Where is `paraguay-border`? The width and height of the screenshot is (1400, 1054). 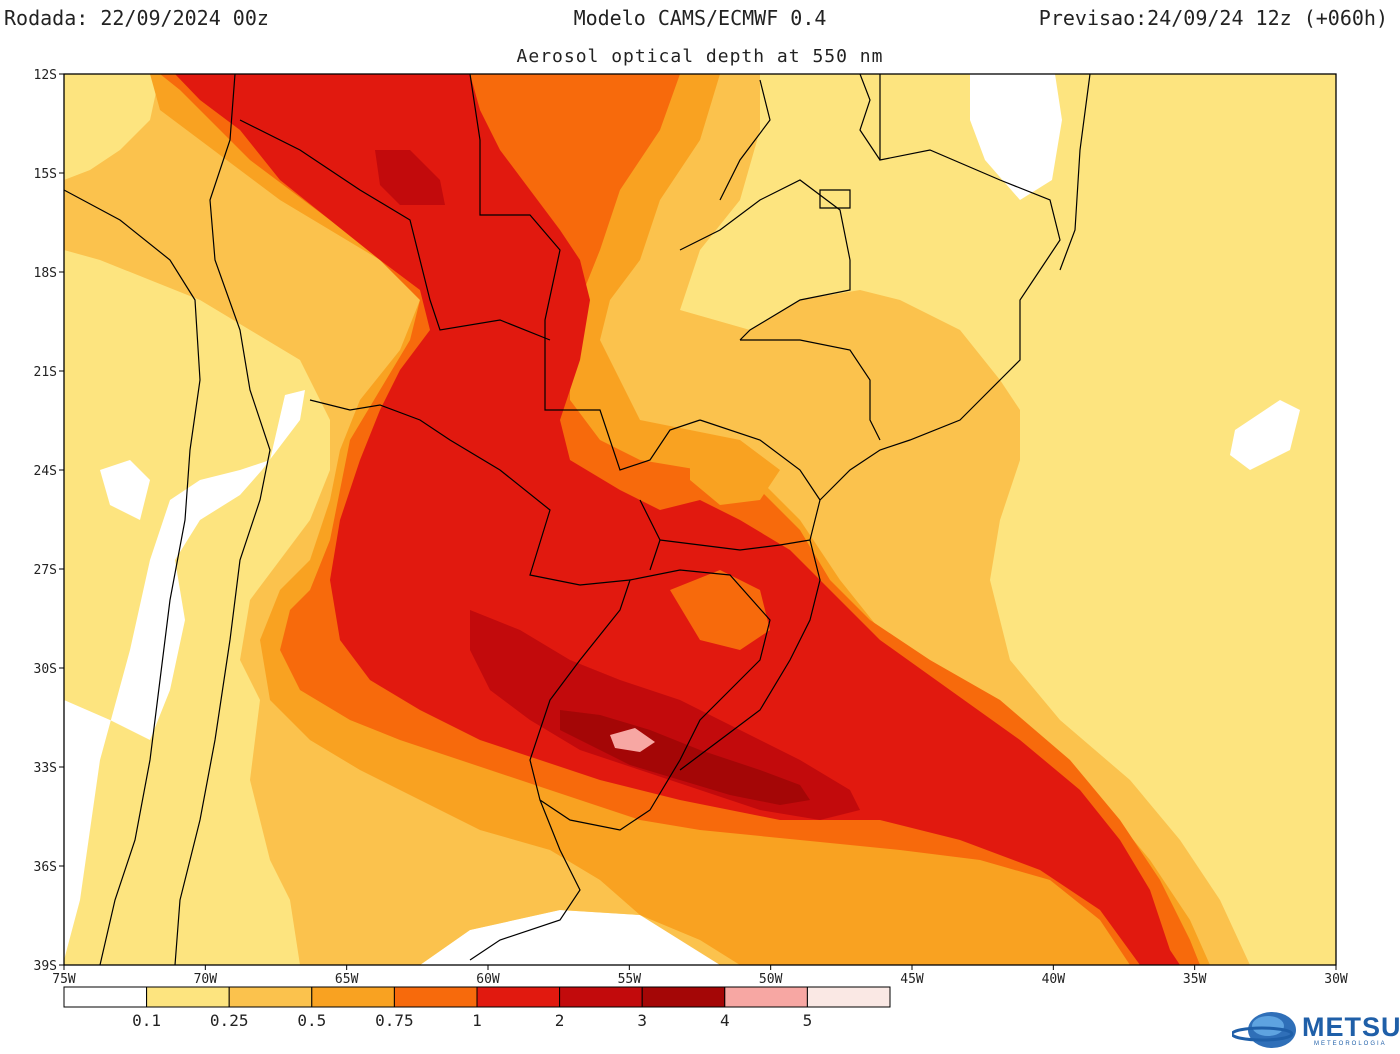
paraguay-border is located at coordinates (470, 492).